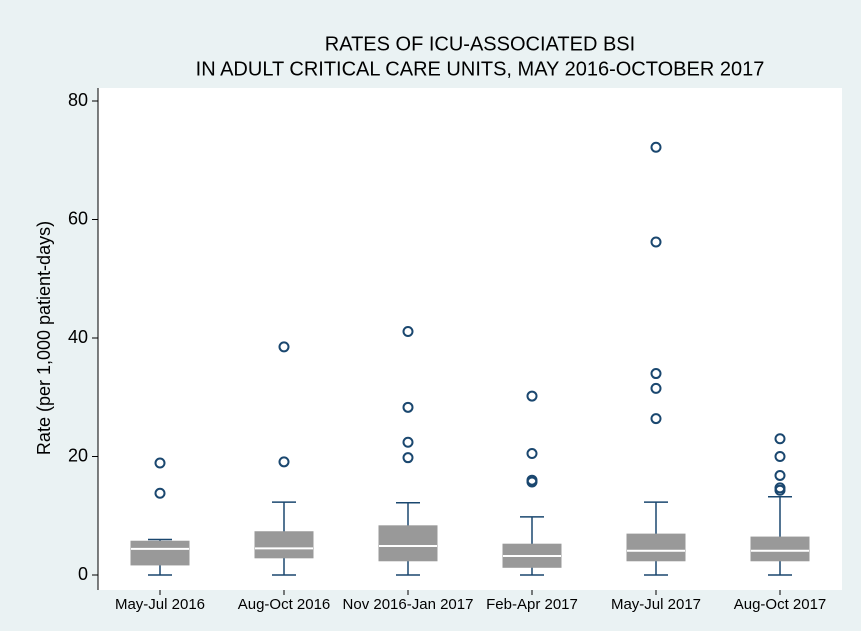 The image size is (861, 631). Describe the element at coordinates (284, 604) in the screenshot. I see `x-tick-label: Aug-Oct 2016` at that location.